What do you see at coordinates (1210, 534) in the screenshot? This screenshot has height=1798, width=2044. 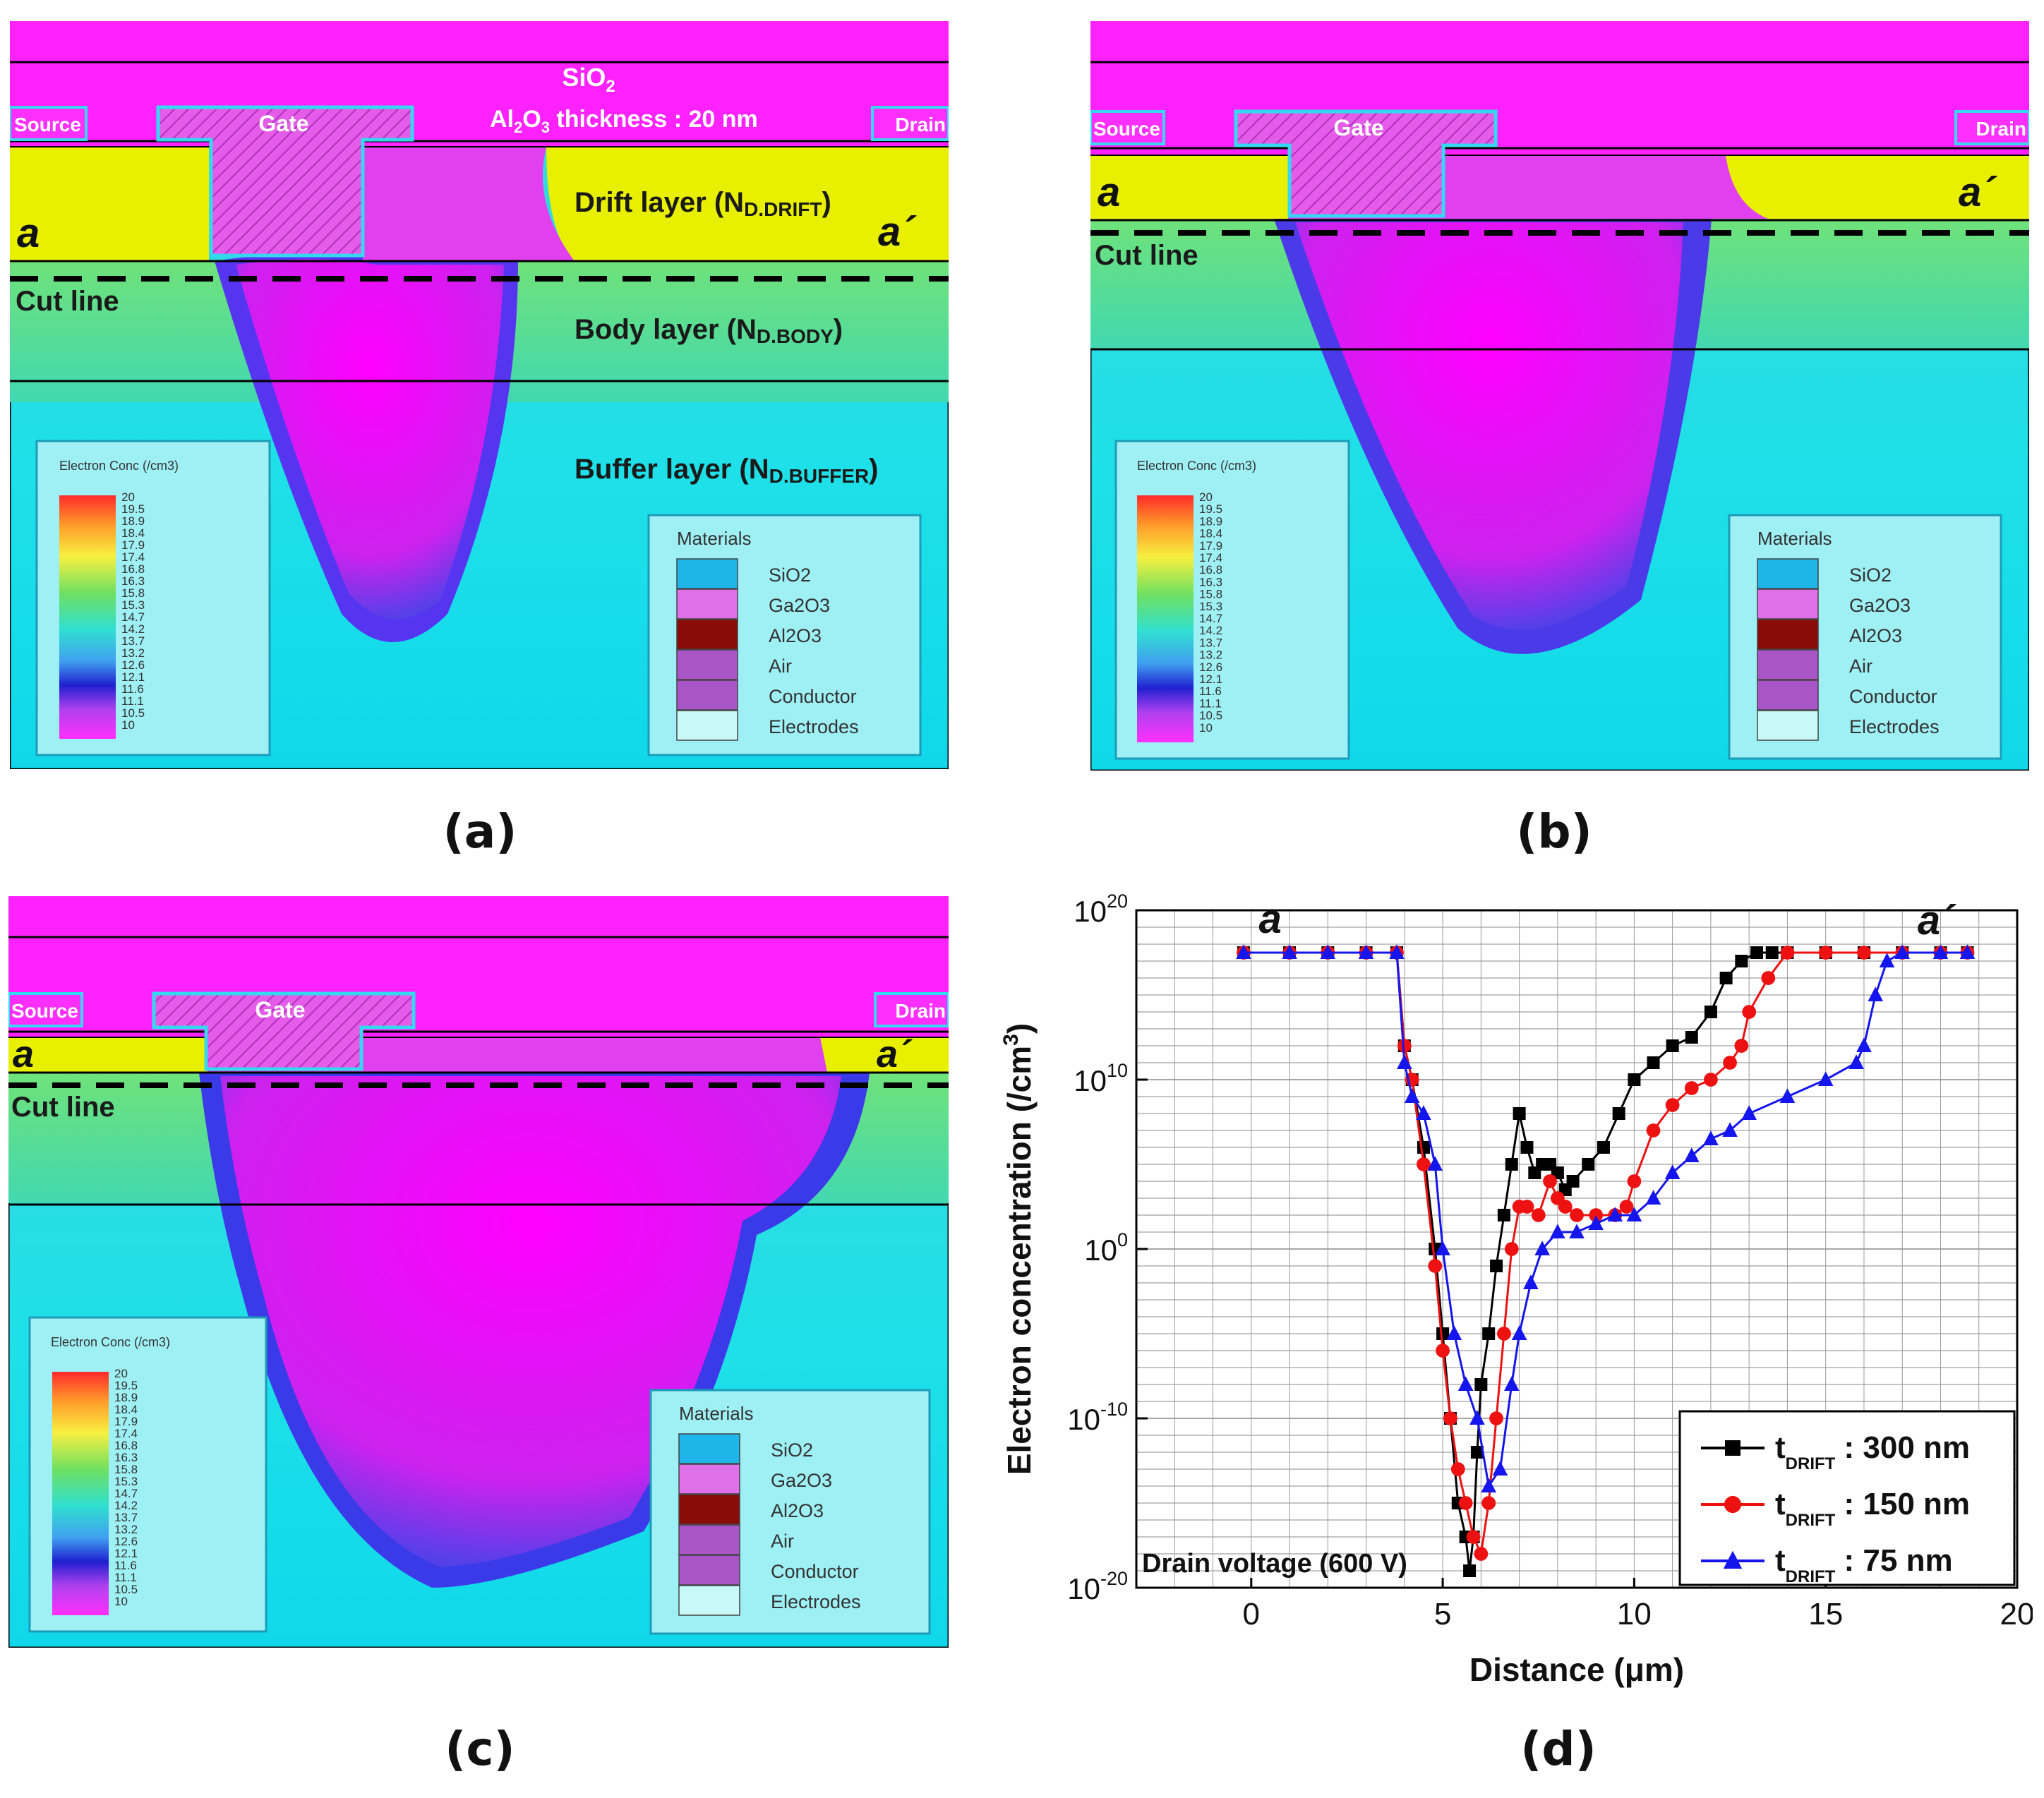 I see `colorbar-tick-label: 18.4` at bounding box center [1210, 534].